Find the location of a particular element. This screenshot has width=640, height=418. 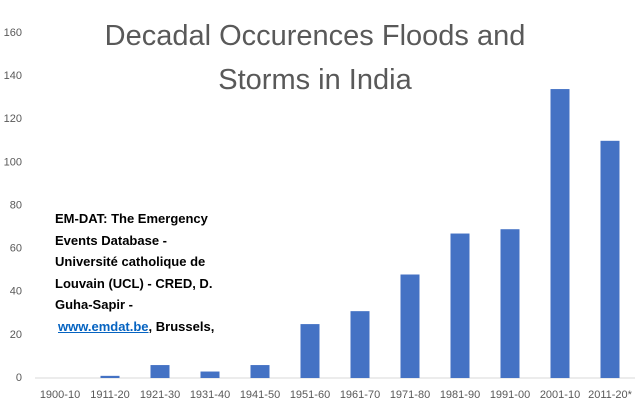

source-line: Université catholique de is located at coordinates (130, 261).